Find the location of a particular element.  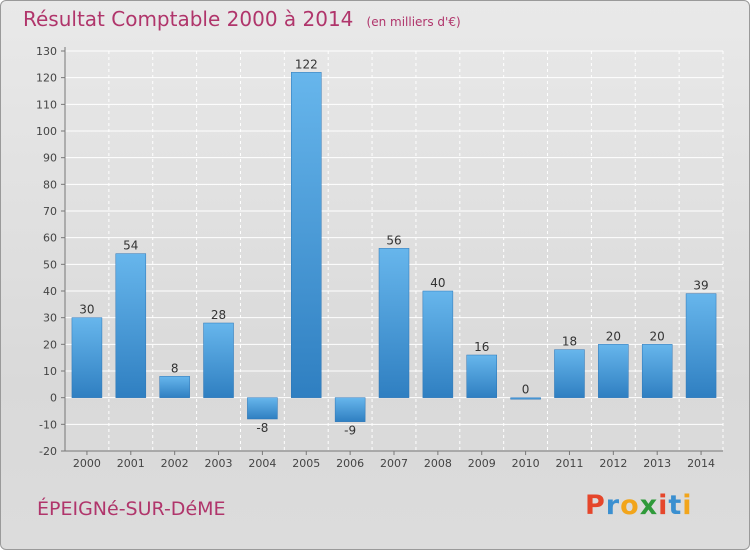

x-tick-label-2005: 2005 is located at coordinates (306, 463).